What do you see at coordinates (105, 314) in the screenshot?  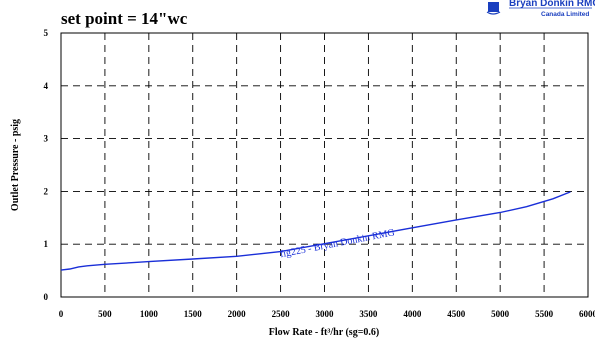 I see `x-tick-label: 500` at bounding box center [105, 314].